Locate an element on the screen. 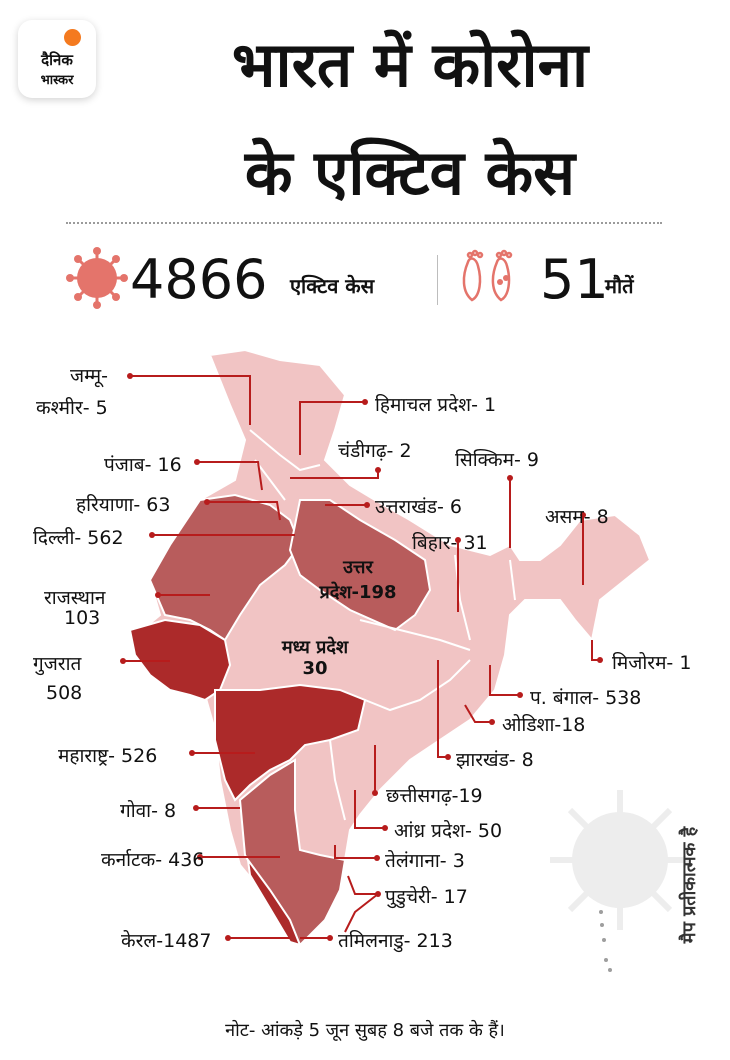 The width and height of the screenshot is (730, 1060). map-uttar-pradesh is located at coordinates (360, 565).